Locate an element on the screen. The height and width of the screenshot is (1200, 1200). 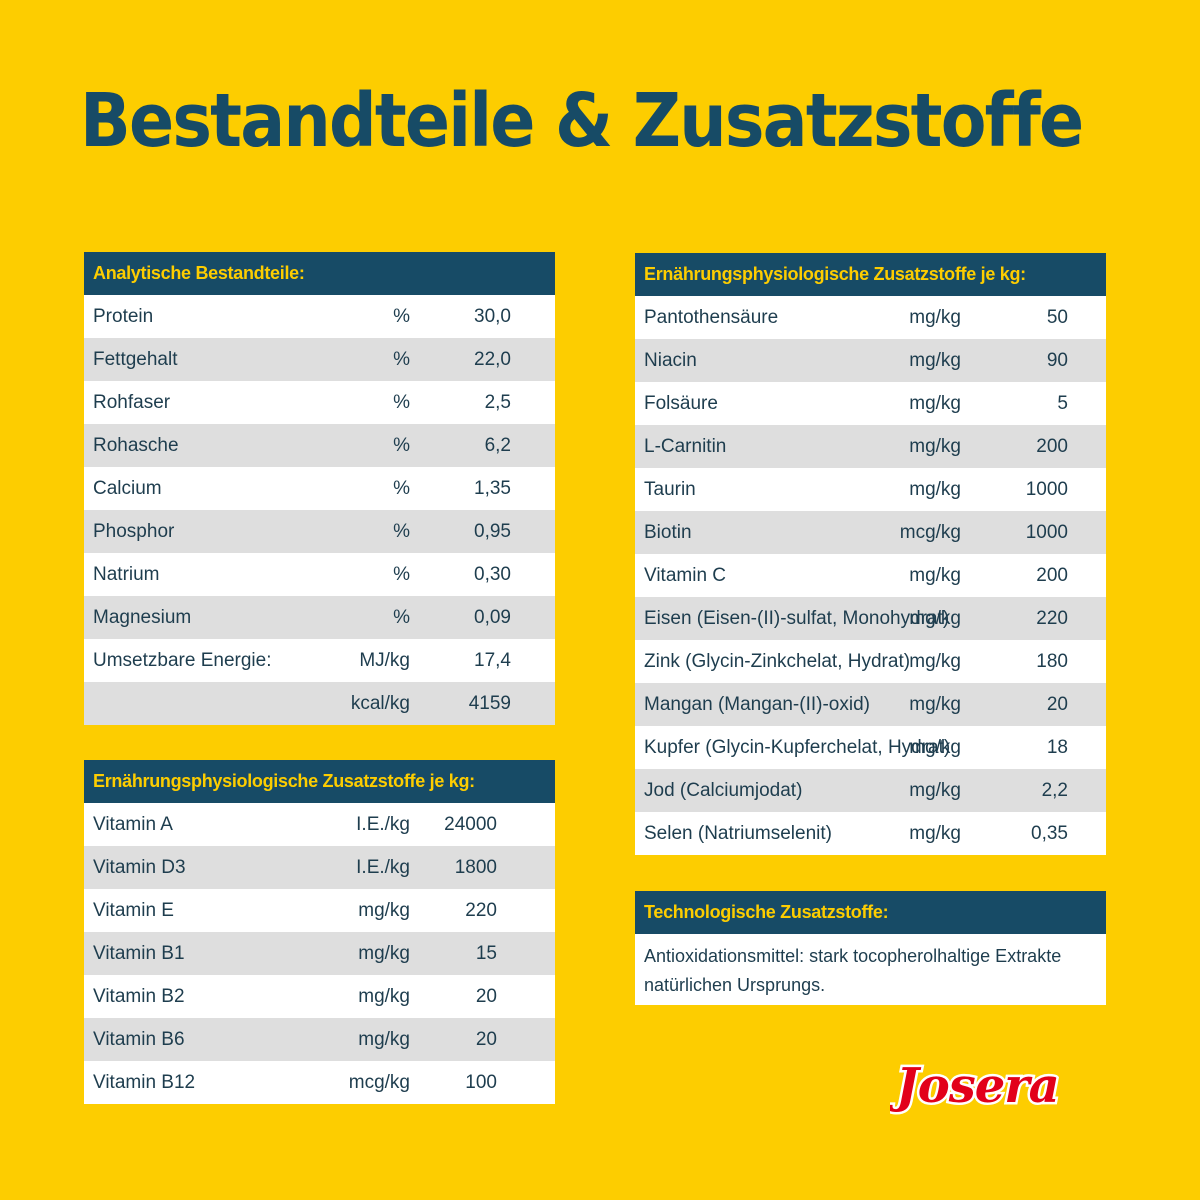
table-row: Taurin mg/kg 1000 is located at coordinates (870, 489).